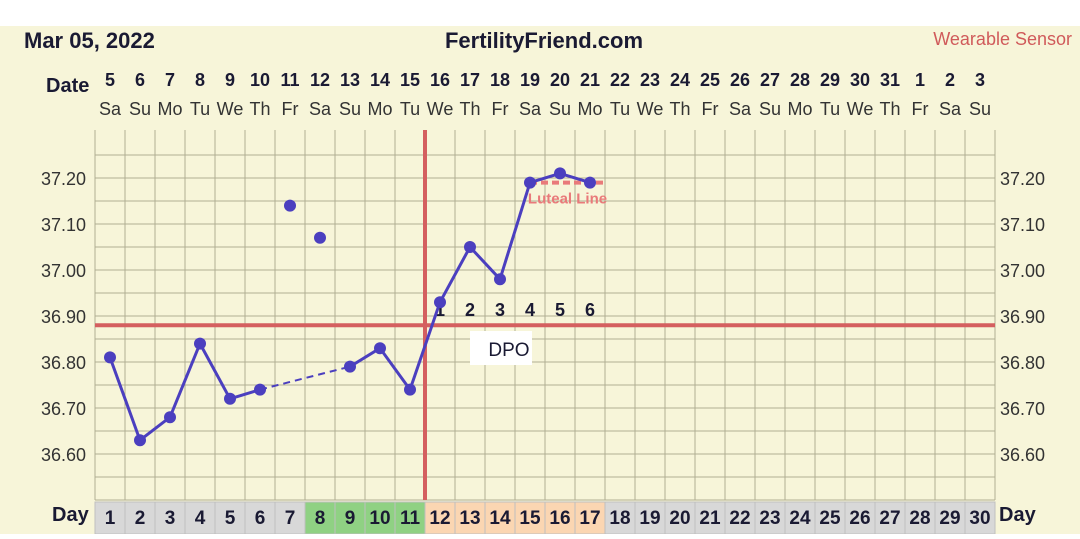 Image resolution: width=1080 pixels, height=539 pixels. What do you see at coordinates (1022, 317) in the screenshot?
I see `y-tick-label-right: 36.90` at bounding box center [1022, 317].